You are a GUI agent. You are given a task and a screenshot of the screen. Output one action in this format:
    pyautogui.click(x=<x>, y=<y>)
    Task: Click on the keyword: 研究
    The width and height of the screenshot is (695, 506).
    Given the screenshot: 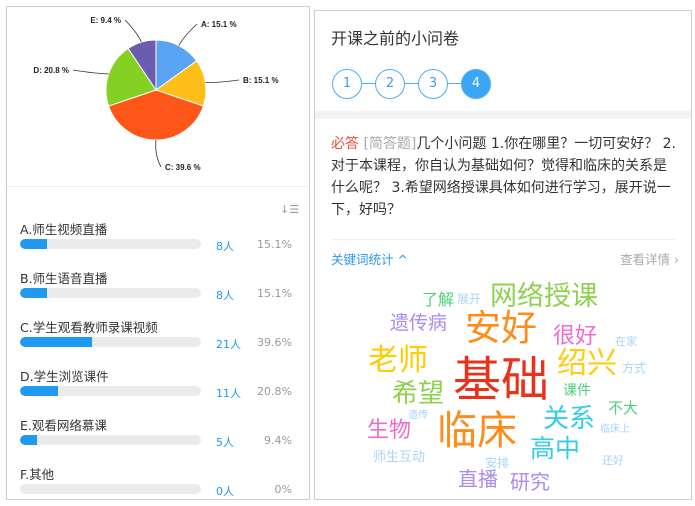 What is the action you would take?
    pyautogui.click(x=530, y=482)
    